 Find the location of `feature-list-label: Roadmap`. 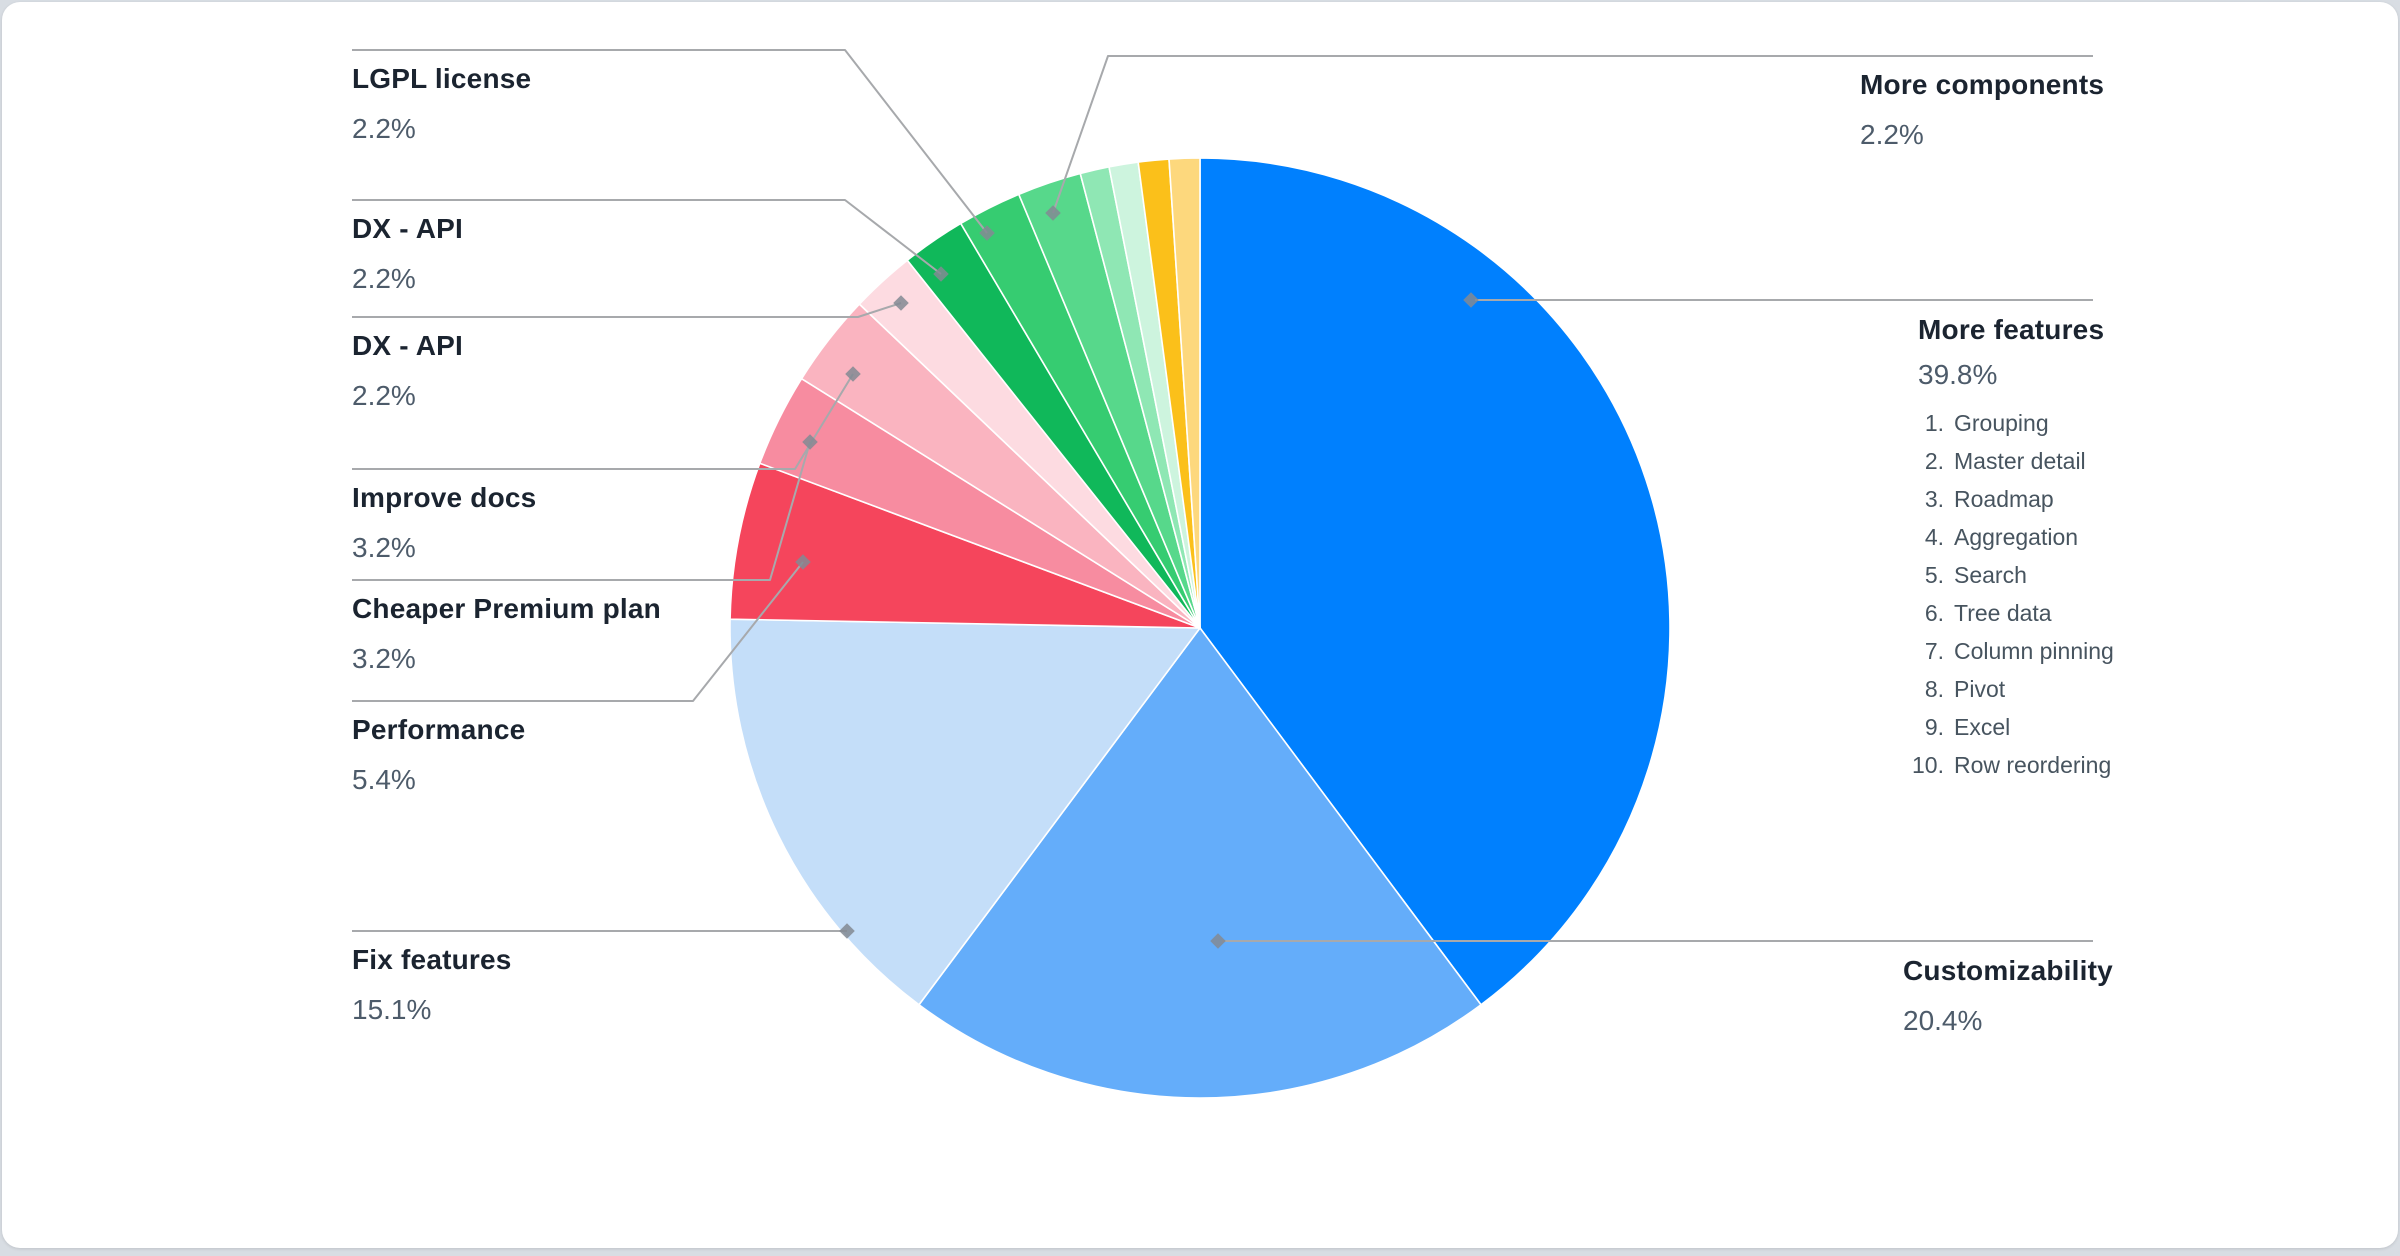

feature-list-label: Roadmap is located at coordinates (2004, 499).